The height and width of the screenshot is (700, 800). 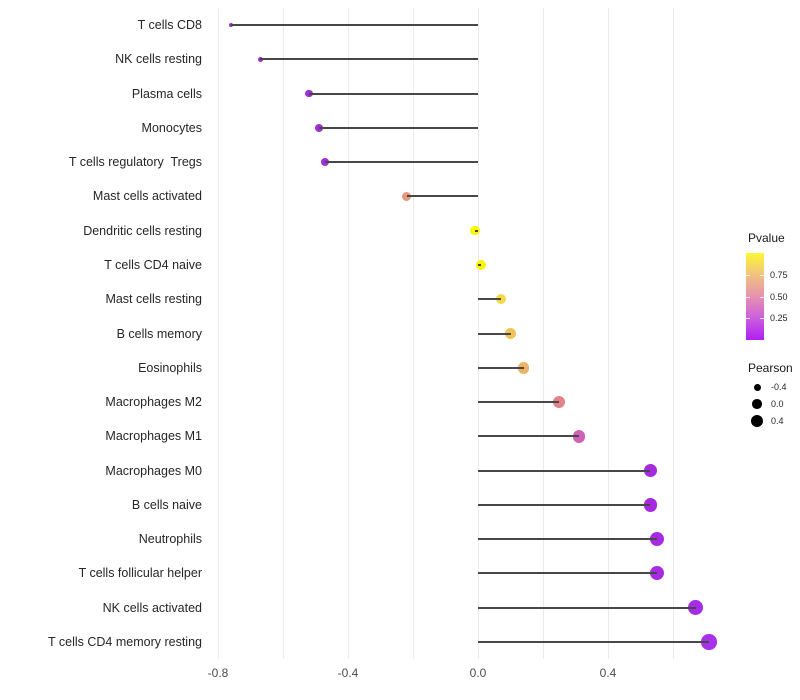 I want to click on y-axis-label: B cells memory, so click(x=159, y=333).